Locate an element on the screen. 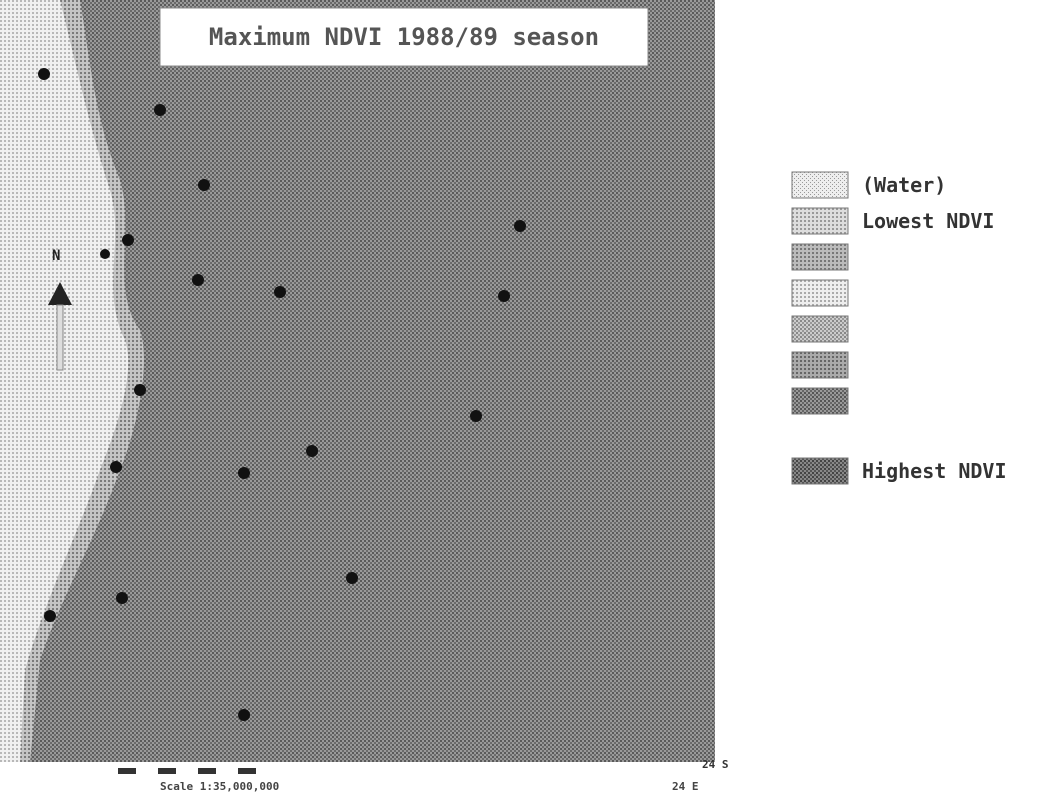 This screenshot has width=1061, height=798. legend-label: Lowest NDVI is located at coordinates (928, 221).